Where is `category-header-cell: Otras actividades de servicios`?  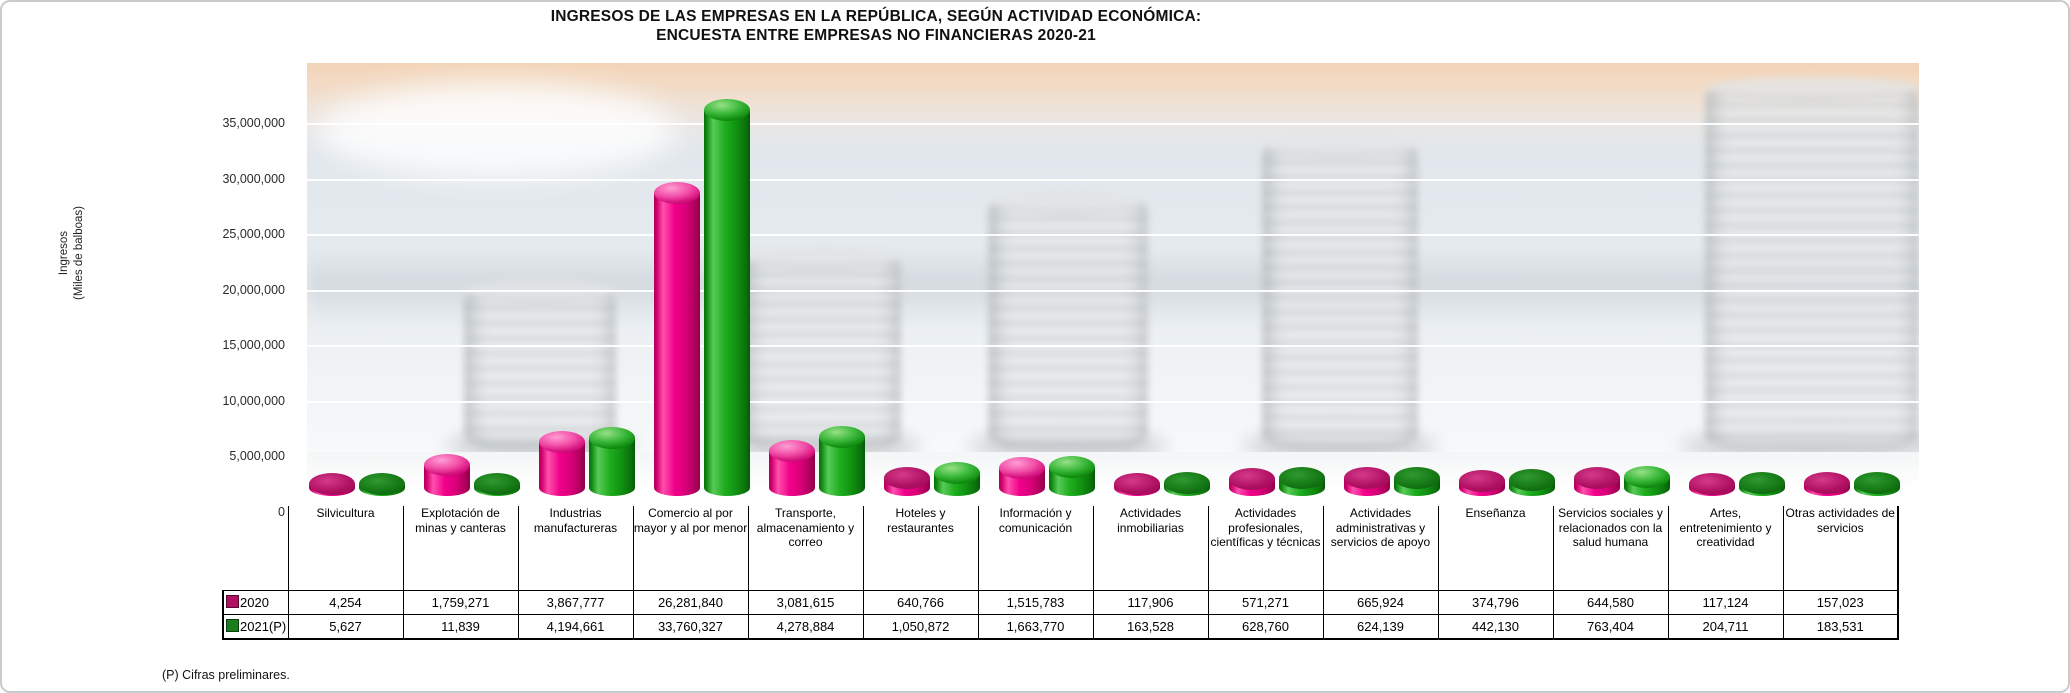
category-header-cell: Otras actividades de servicios is located at coordinates (1840, 548).